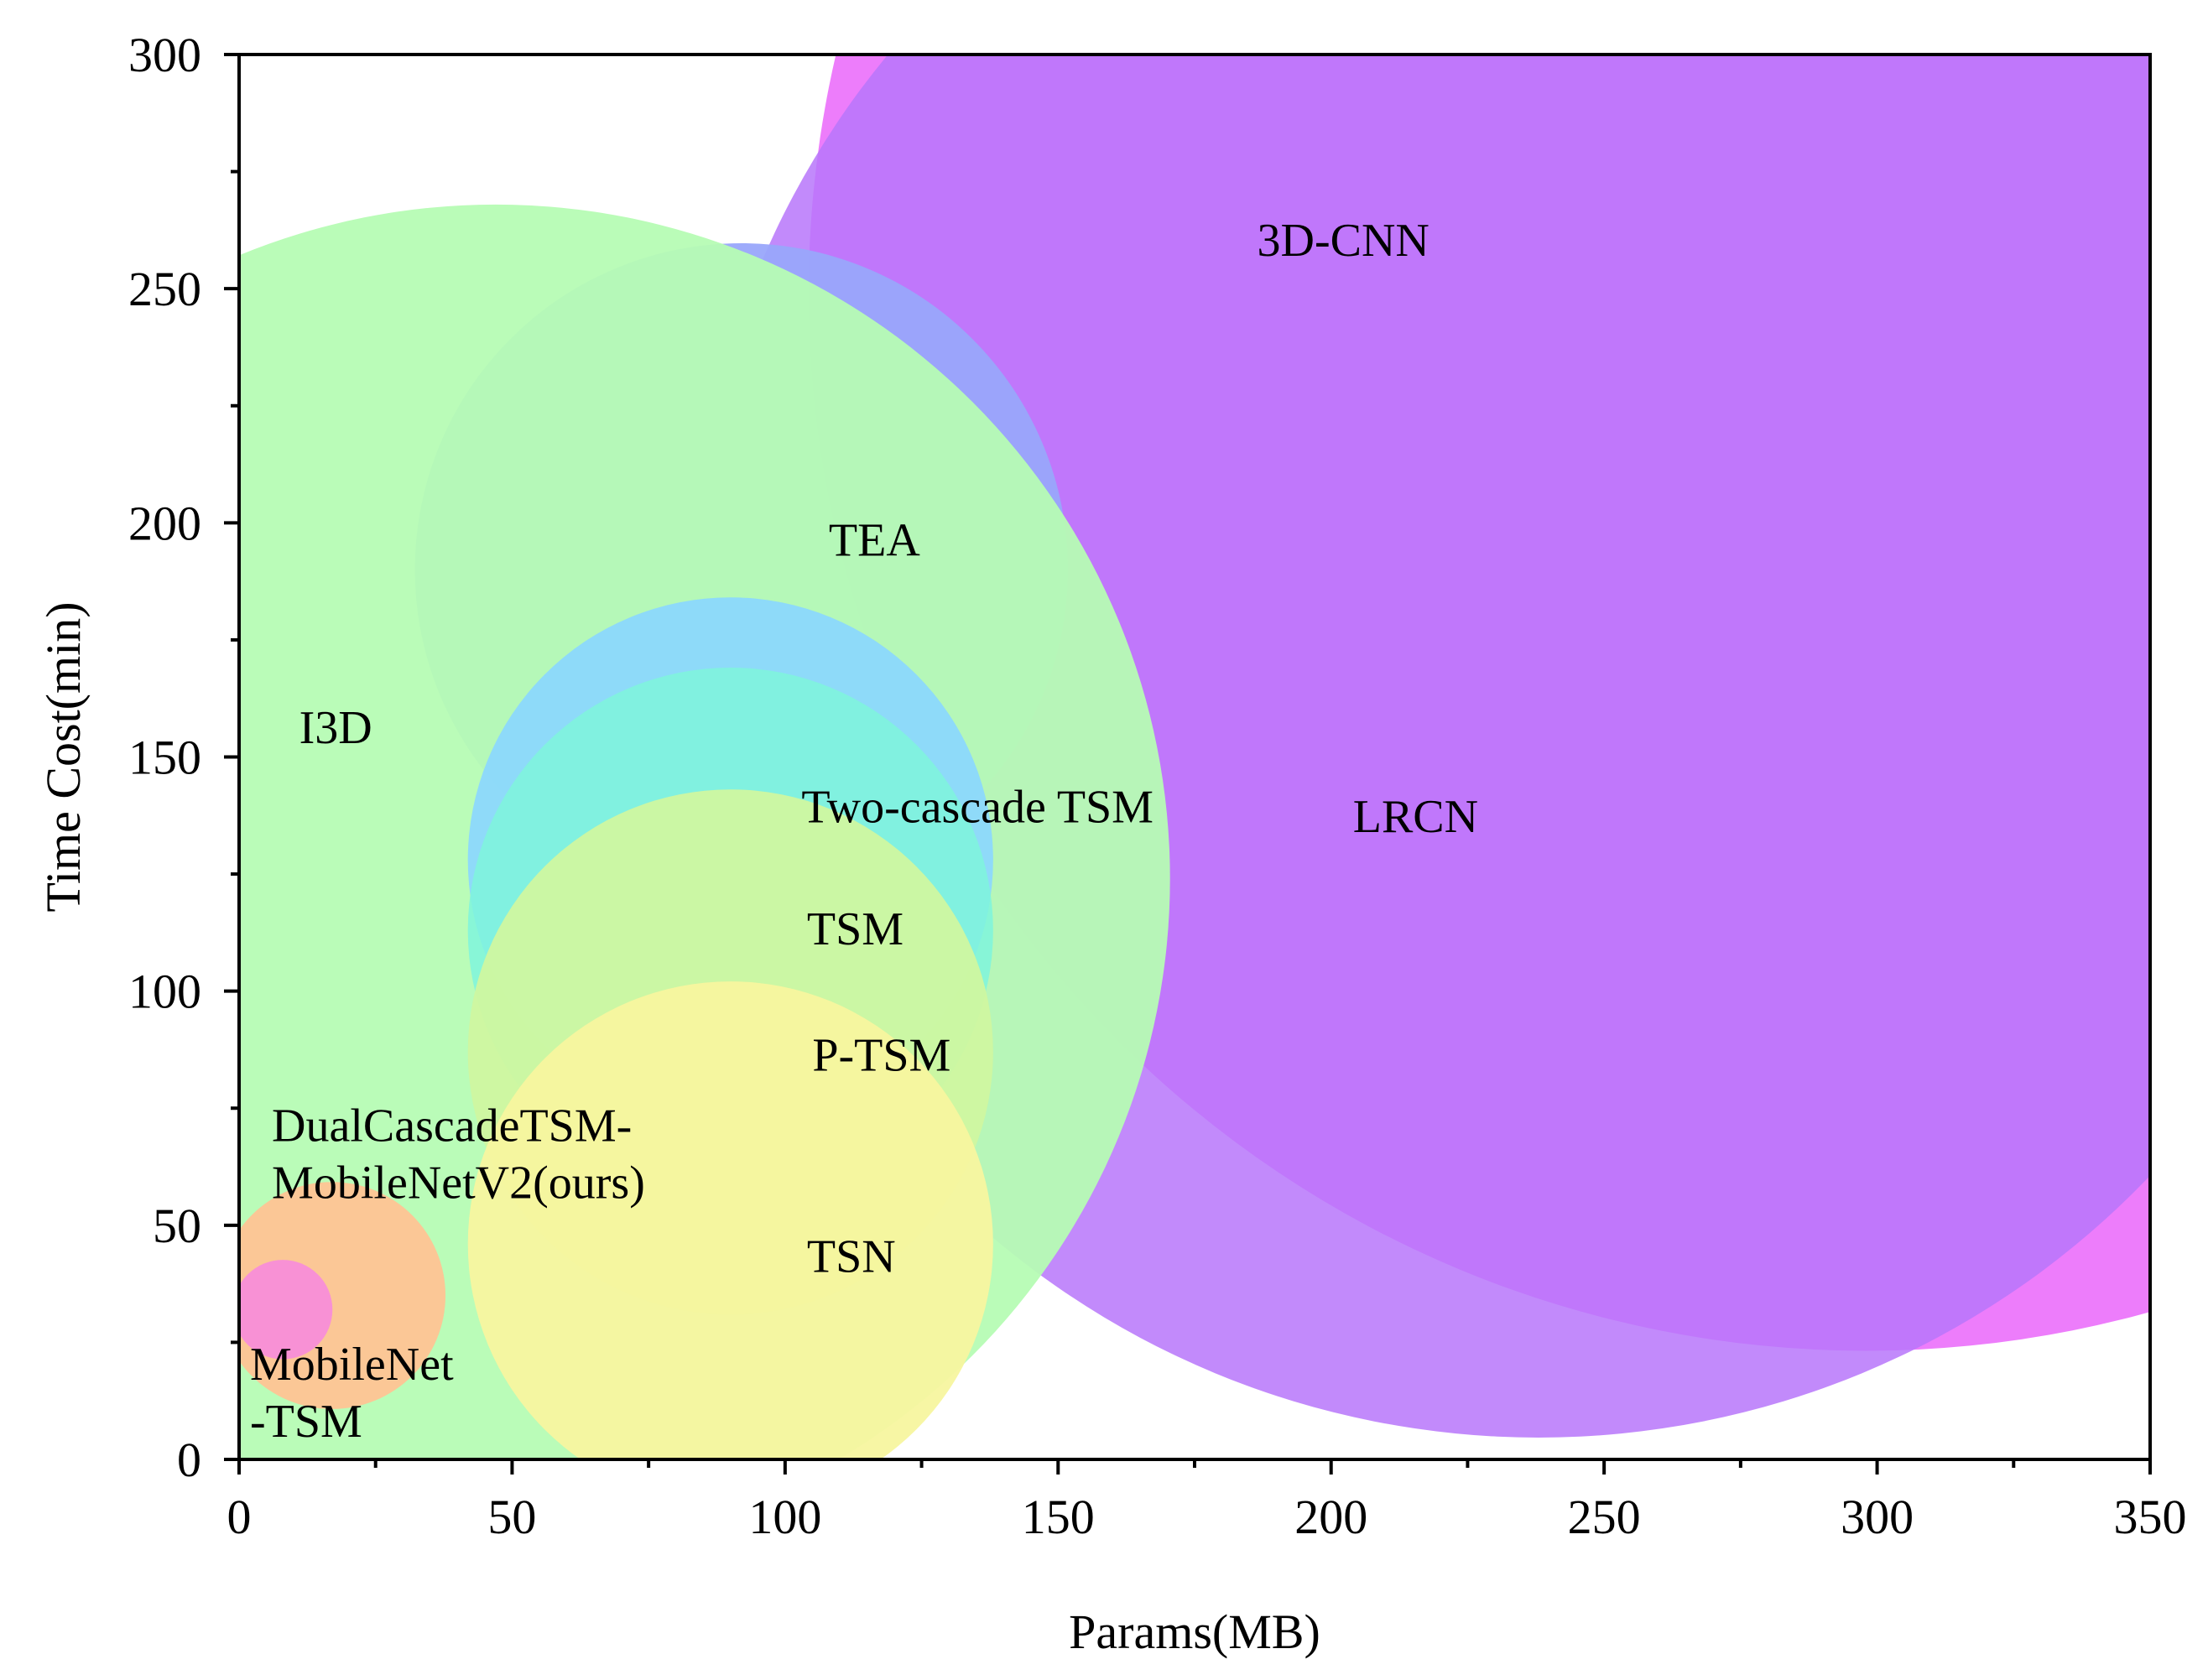 The image size is (2208, 1680). What do you see at coordinates (1058, 1517) in the screenshot?
I see `x-tick-label: 150` at bounding box center [1058, 1517].